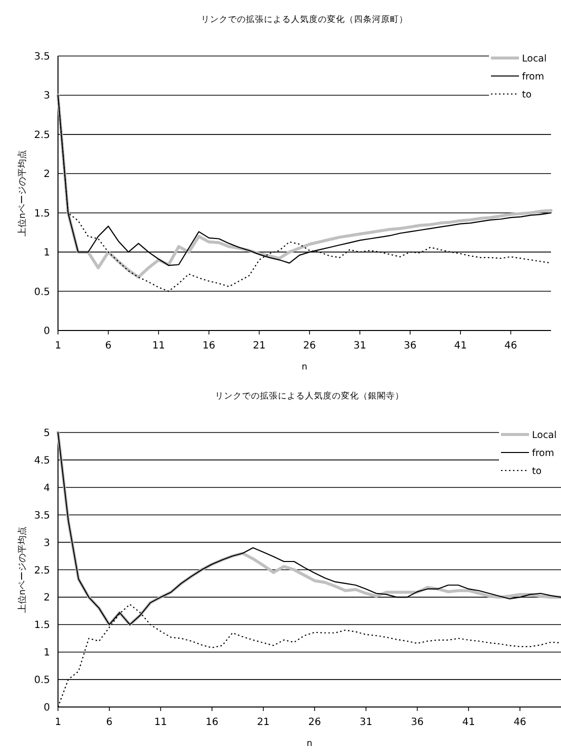 This screenshot has height=753, width=561. I want to click on y-tick-label: 5, so click(47, 433).